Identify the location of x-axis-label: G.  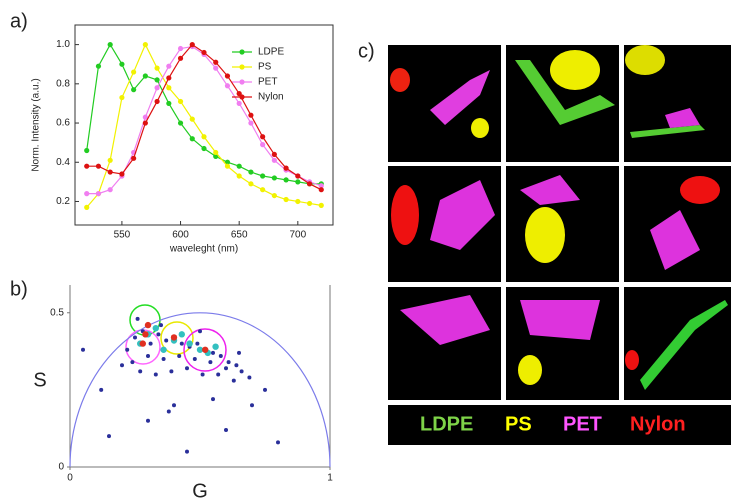
(200, 490).